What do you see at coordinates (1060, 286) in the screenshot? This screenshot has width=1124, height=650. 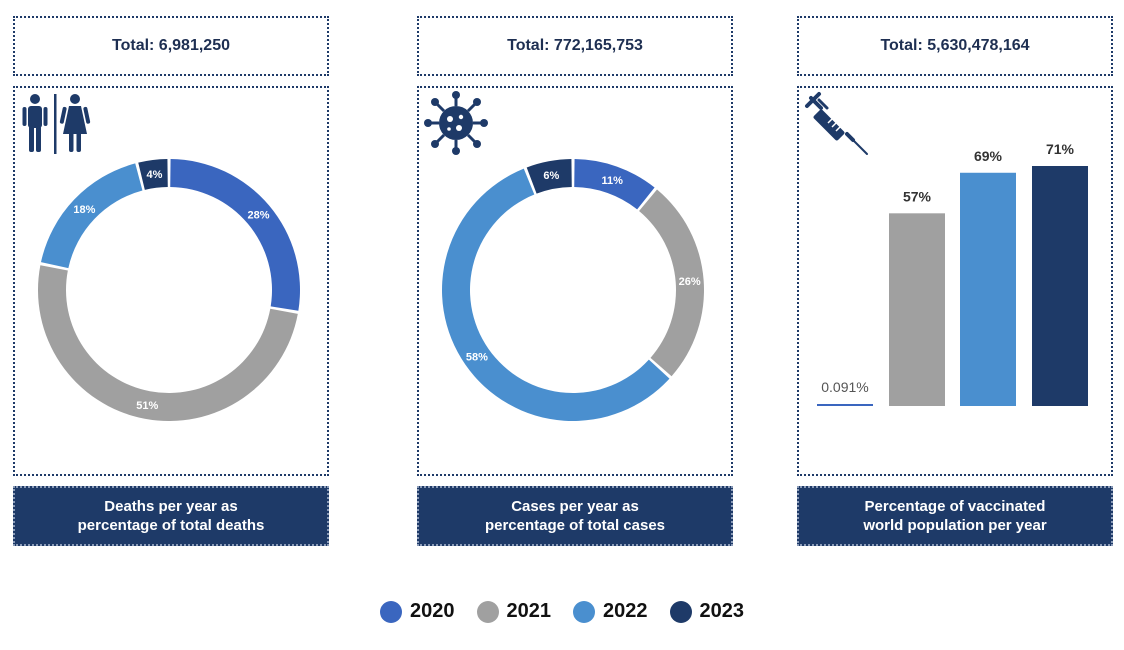 I see `vaccination-bar-2023` at bounding box center [1060, 286].